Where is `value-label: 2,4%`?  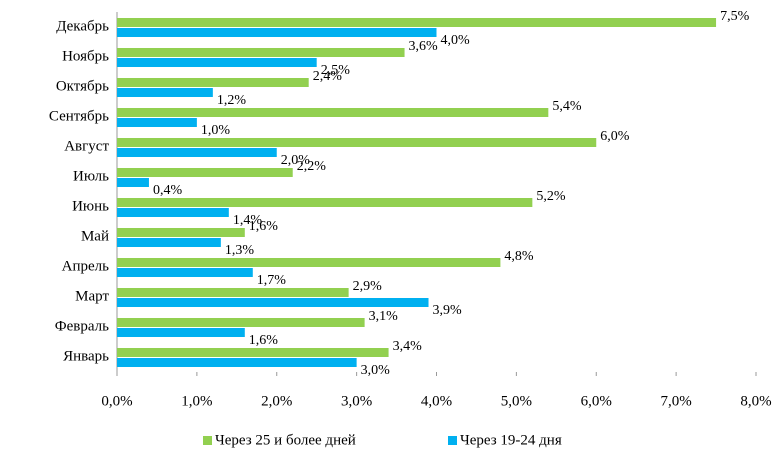 value-label: 2,4% is located at coordinates (328, 76).